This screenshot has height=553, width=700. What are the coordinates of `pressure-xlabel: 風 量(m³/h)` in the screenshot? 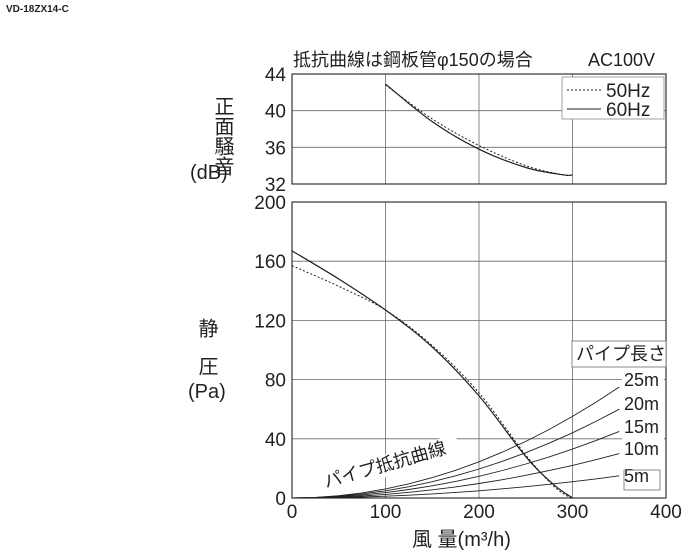 It's located at (461, 540).